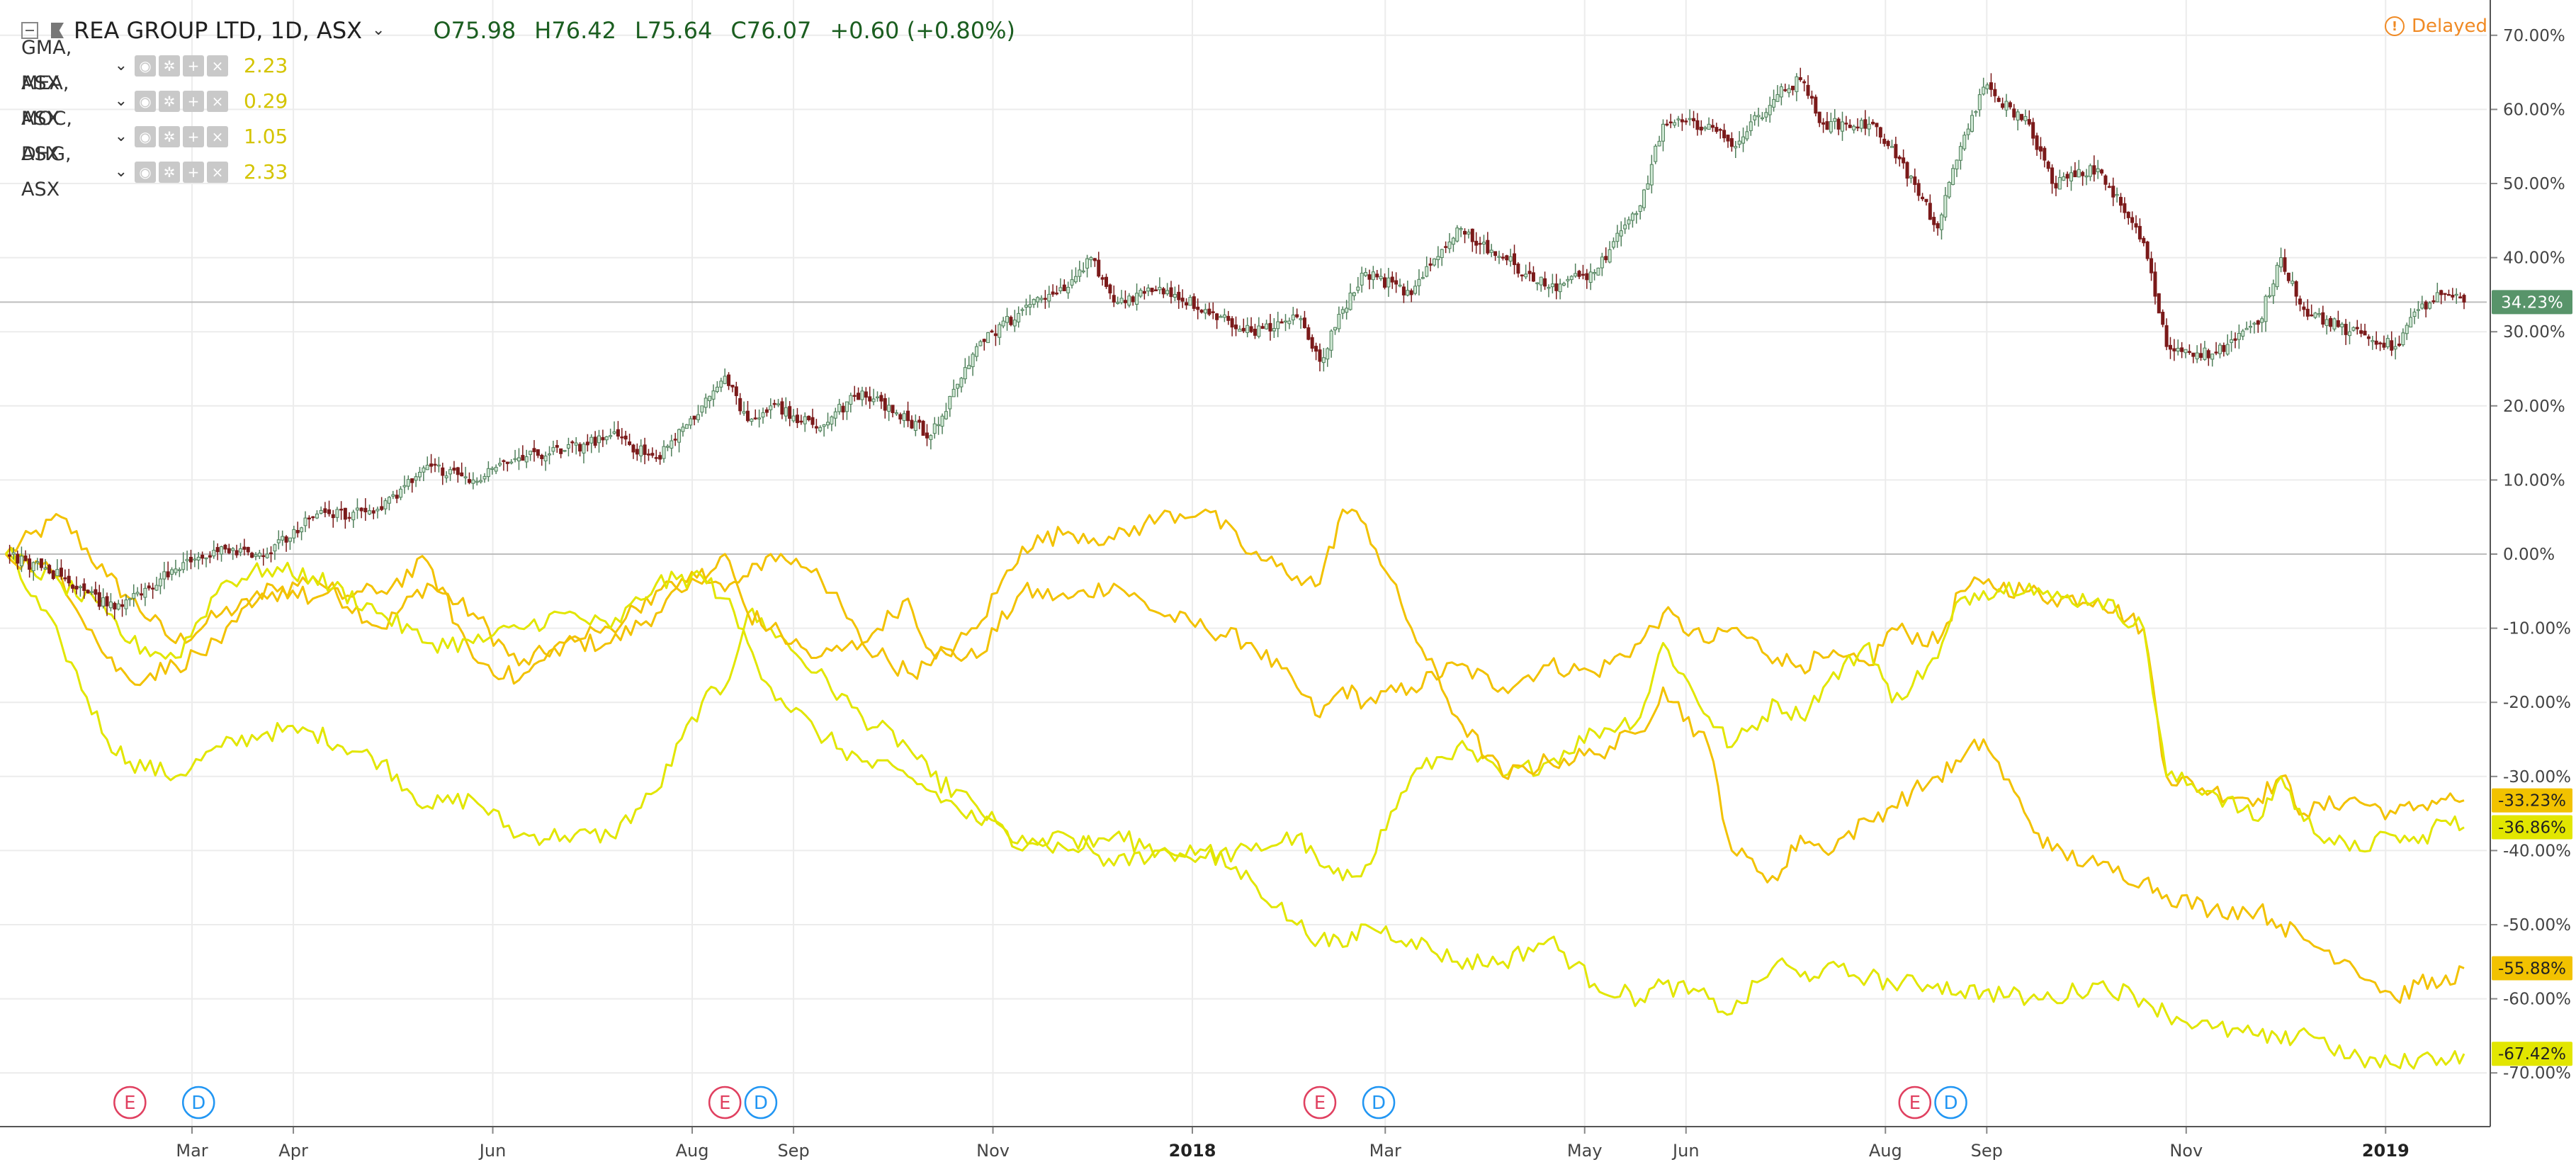  Describe the element at coordinates (74, 101) in the screenshot. I see `compare-symbol: MEA, ASX ⌄` at that location.